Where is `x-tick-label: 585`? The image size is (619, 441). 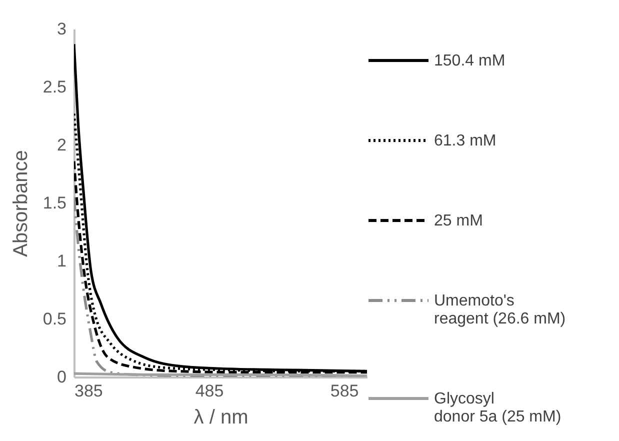 x-tick-label: 585 is located at coordinates (344, 391).